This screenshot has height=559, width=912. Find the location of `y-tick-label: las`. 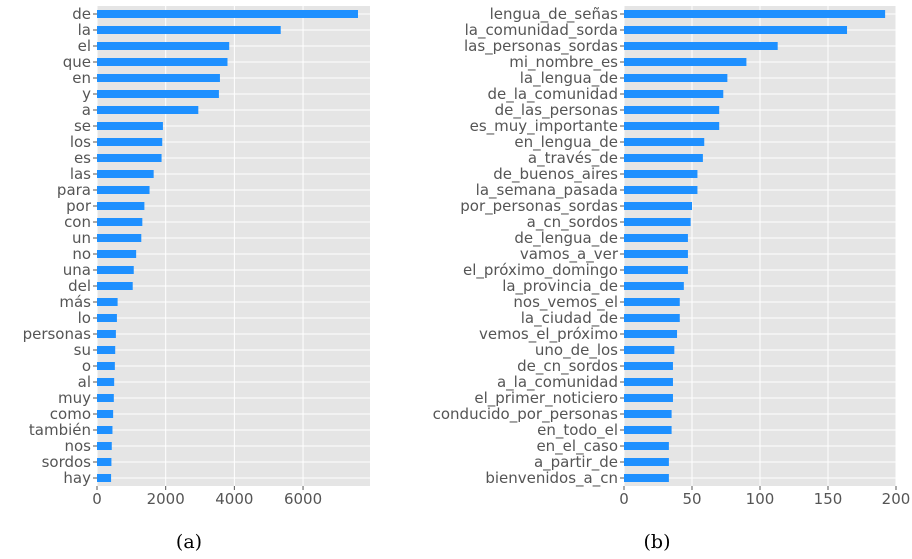

y-tick-label: las is located at coordinates (80, 174).